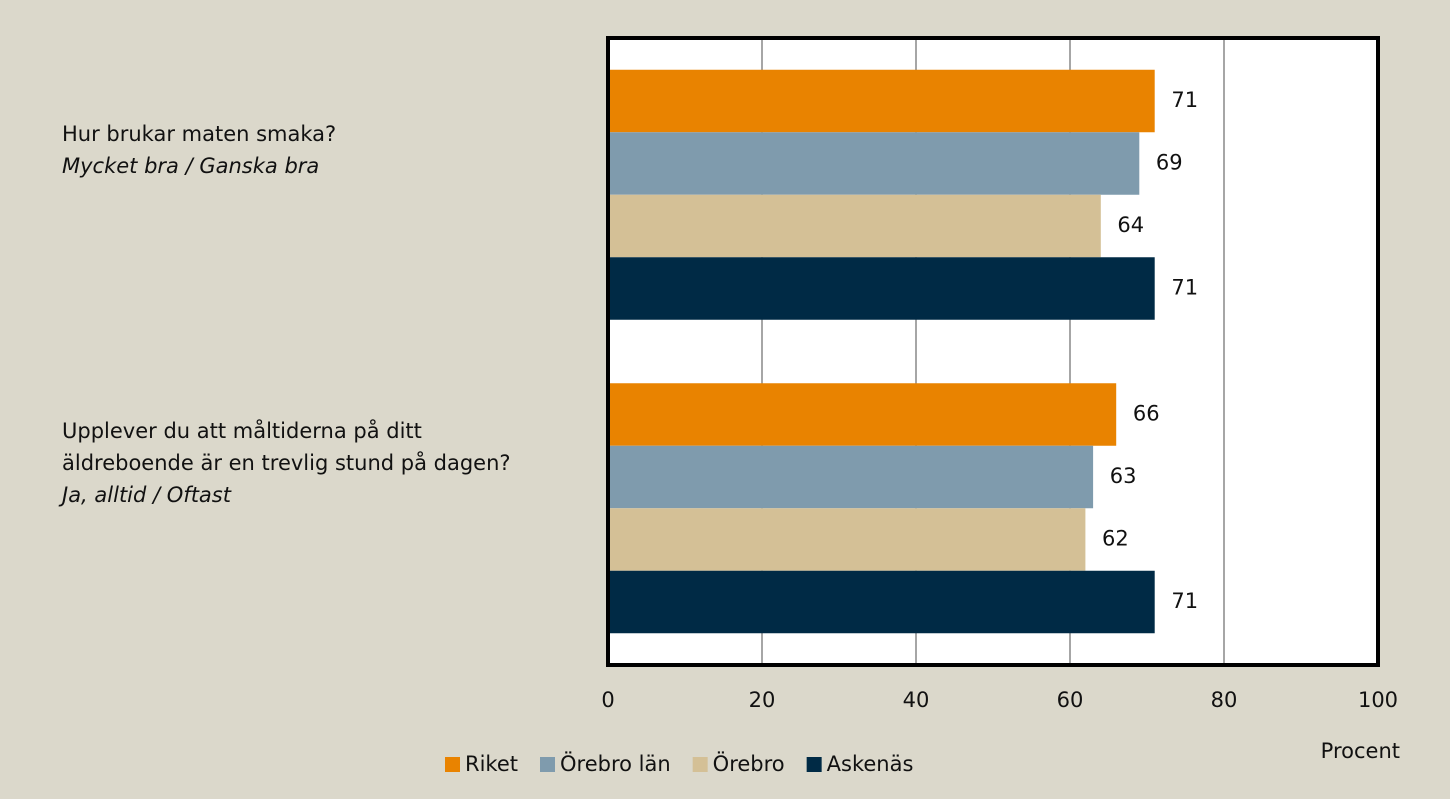  Describe the element at coordinates (1224, 700) in the screenshot. I see `x-tick-label: 80` at that location.